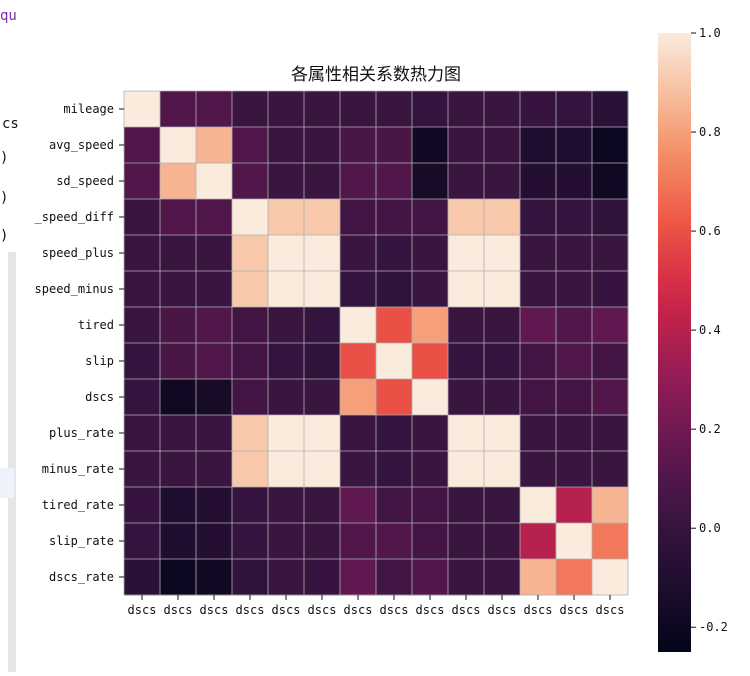  I want to click on output-scrollbar, so click(12, 462).